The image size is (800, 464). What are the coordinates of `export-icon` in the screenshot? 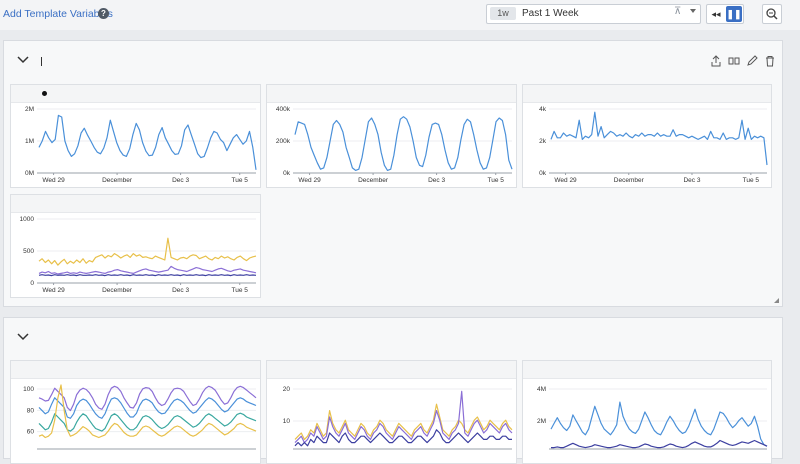 It's located at (716, 61).